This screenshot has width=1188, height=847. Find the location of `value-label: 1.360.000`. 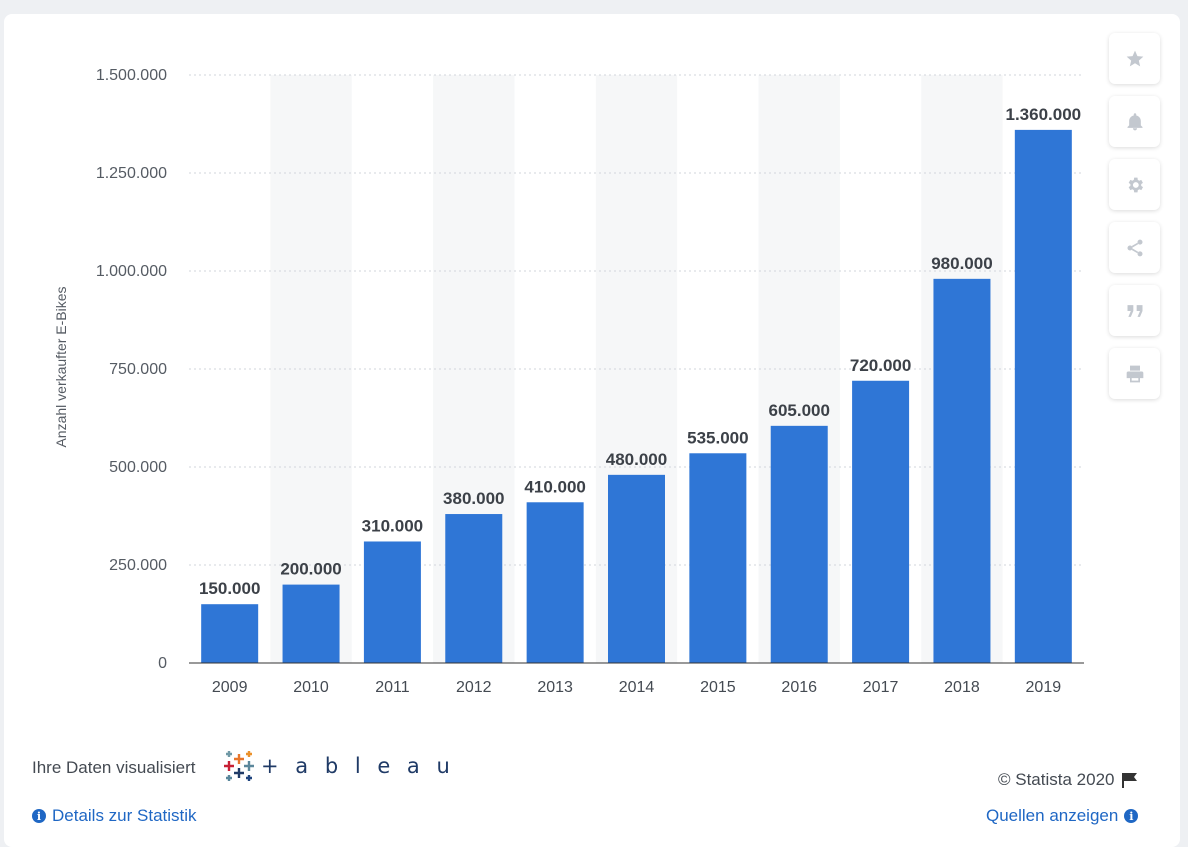

value-label: 1.360.000 is located at coordinates (1043, 114).